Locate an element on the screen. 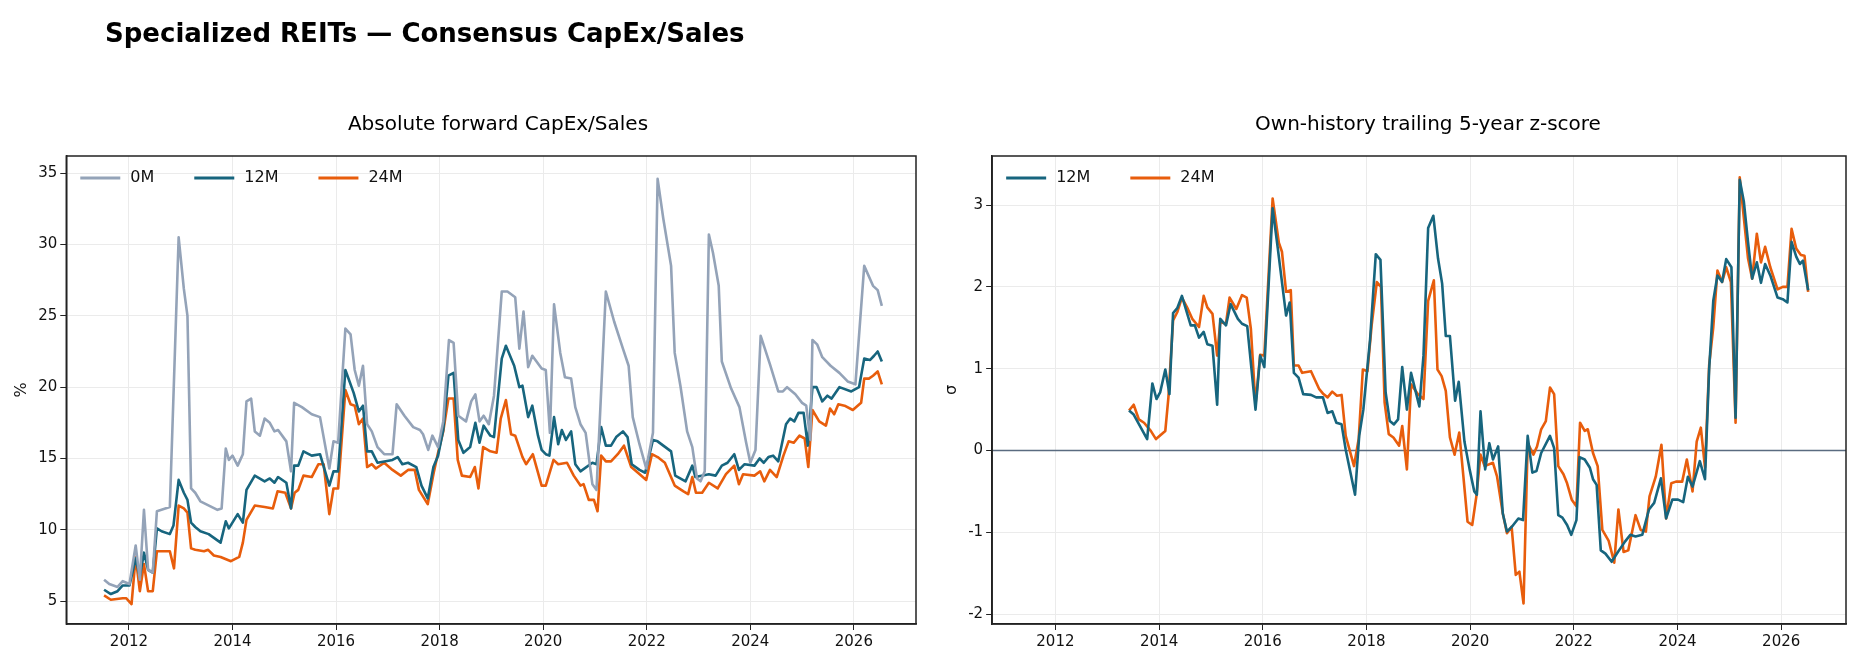 This screenshot has height=659, width=1869. y-tick-label: 35 is located at coordinates (48, 172).